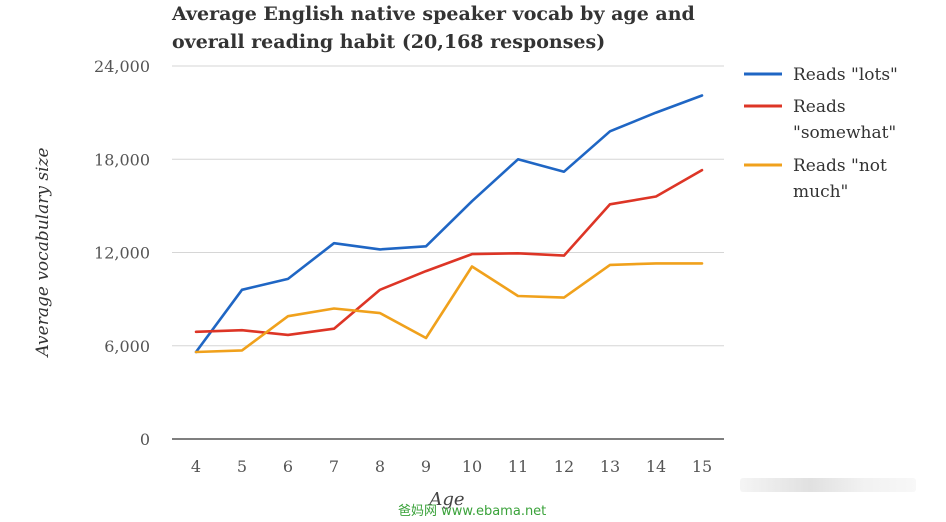 This screenshot has width=946, height=522. I want to click on x-tick-label: 6, so click(288, 466).